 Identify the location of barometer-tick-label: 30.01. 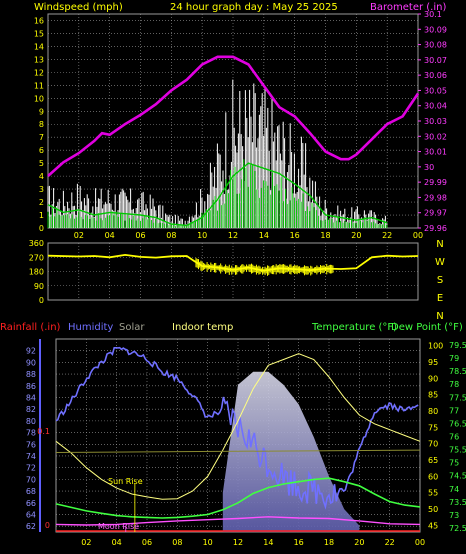
(435, 152).